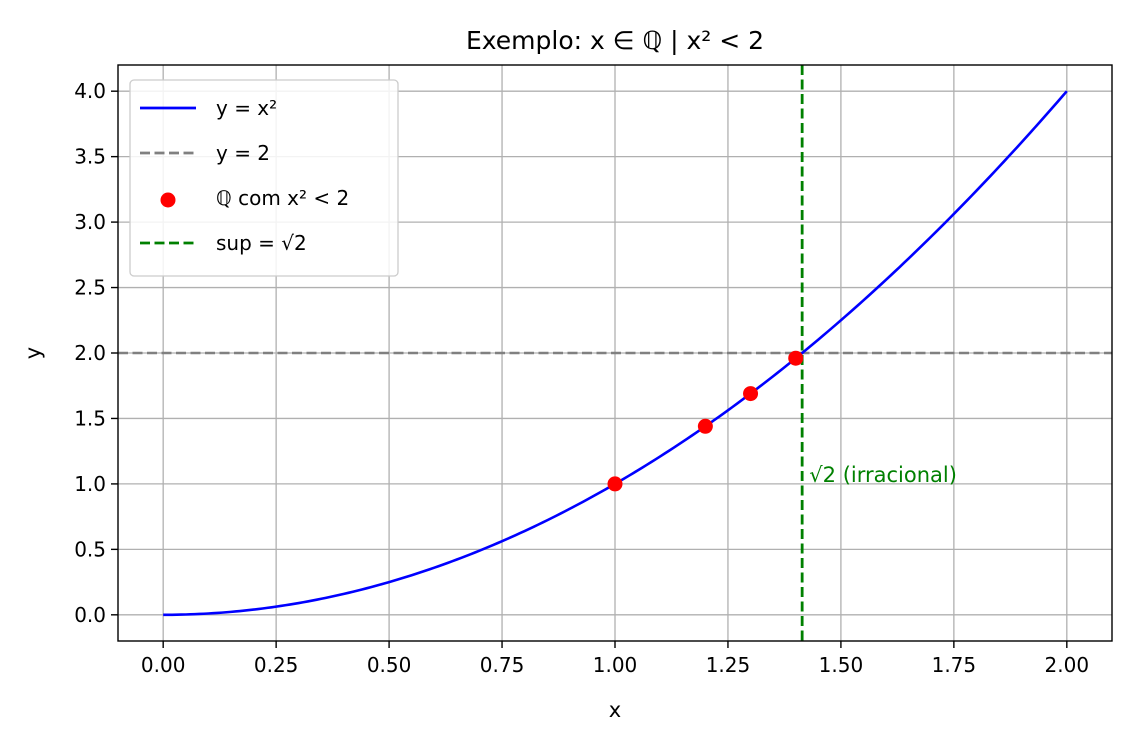 This screenshot has height=743, width=1130. Describe the element at coordinates (90, 91) in the screenshot. I see `y-tick-label: 4.0` at that location.